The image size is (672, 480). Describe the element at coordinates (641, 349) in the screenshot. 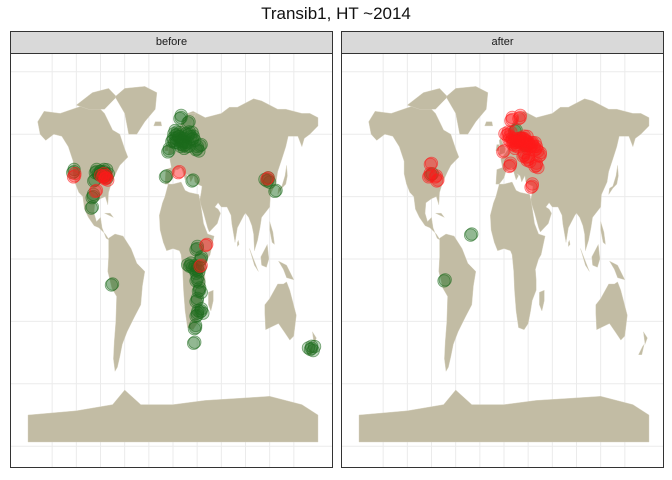

I see `land-new-zealand-south` at that location.